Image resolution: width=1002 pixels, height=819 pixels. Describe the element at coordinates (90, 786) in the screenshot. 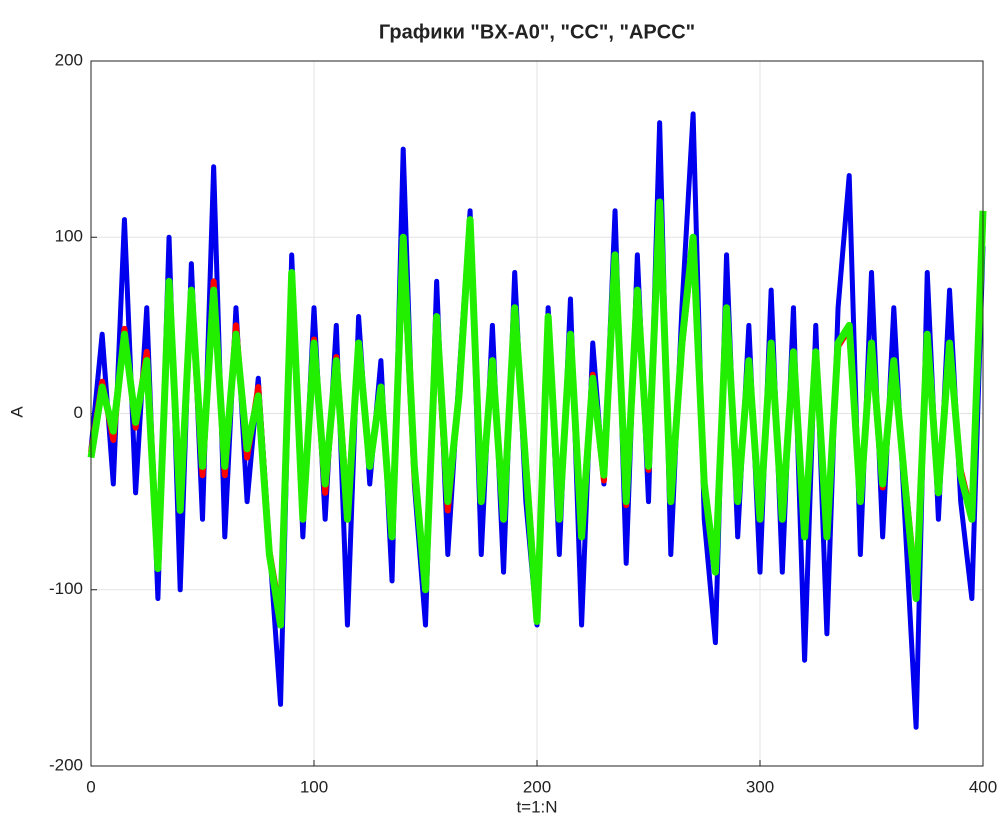

I see `x-tick-label: 0` at that location.